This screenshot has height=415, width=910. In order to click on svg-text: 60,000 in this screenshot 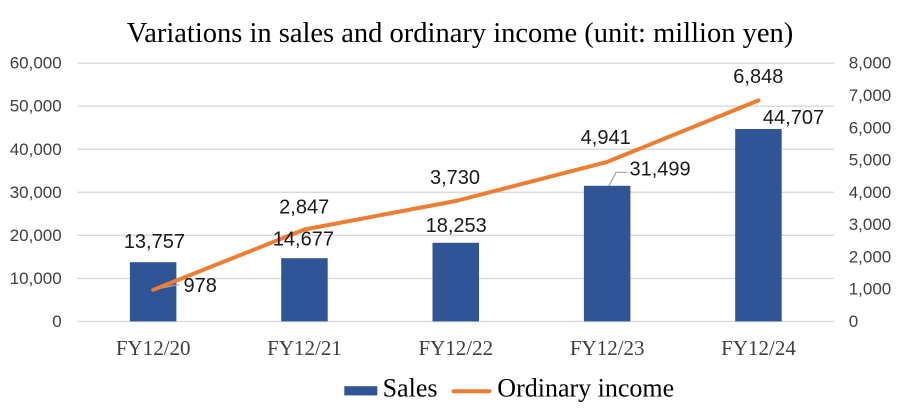, I will do `click(36, 63)`.